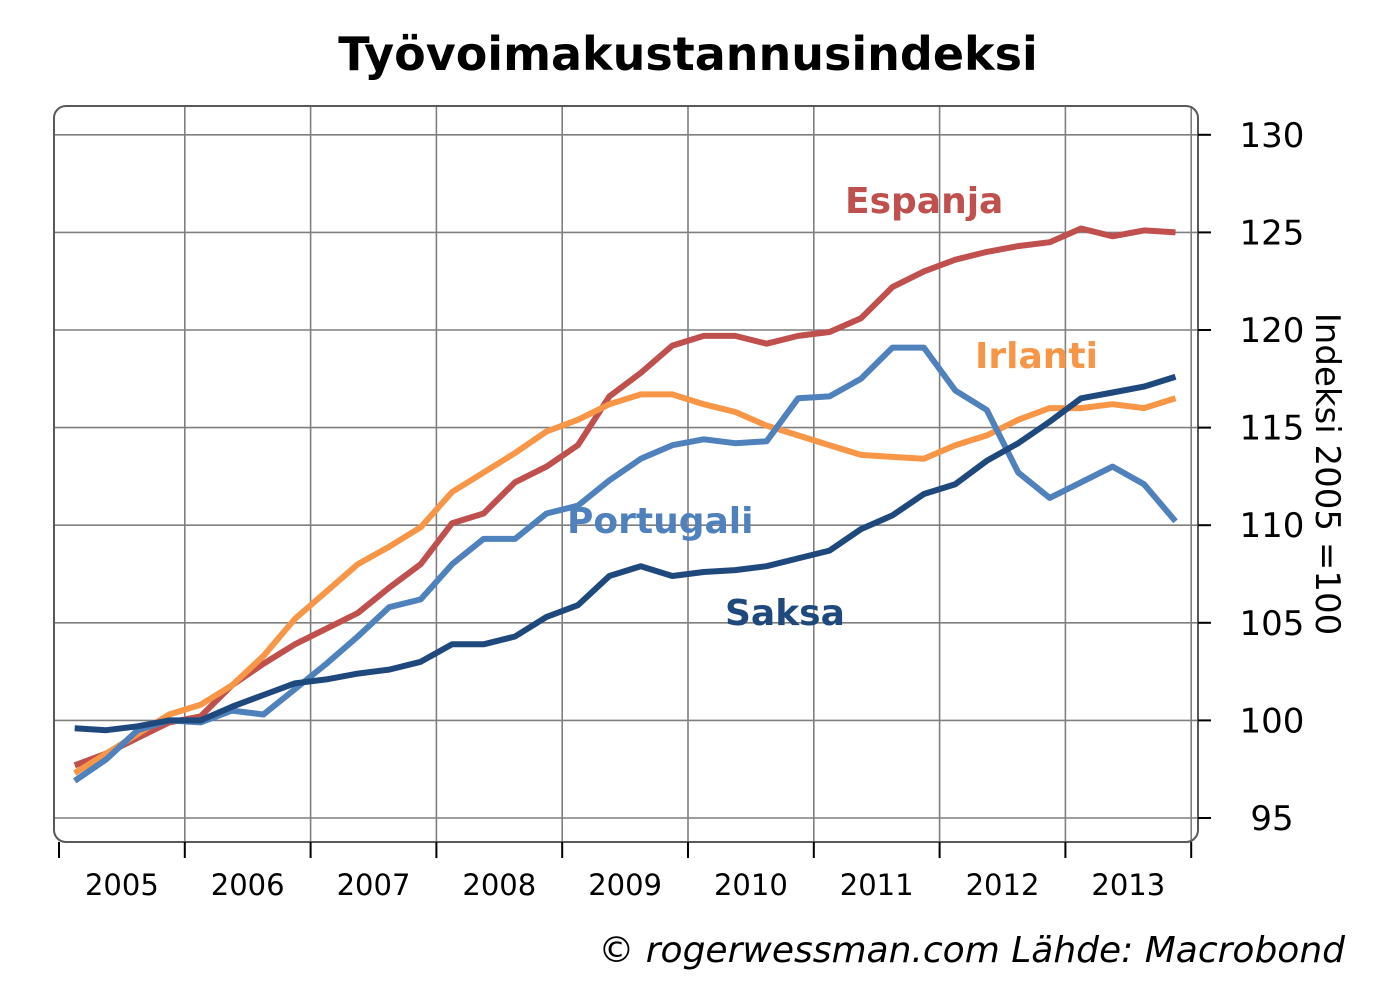  I want to click on x-tick-label-2009: 2009, so click(625, 885).